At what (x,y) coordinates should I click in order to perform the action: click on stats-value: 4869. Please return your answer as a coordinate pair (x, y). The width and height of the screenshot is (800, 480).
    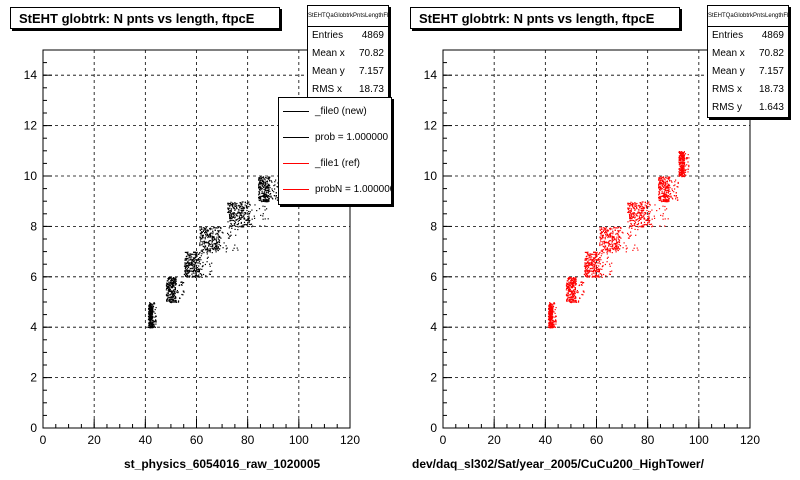
    Looking at the image, I should click on (372, 35).